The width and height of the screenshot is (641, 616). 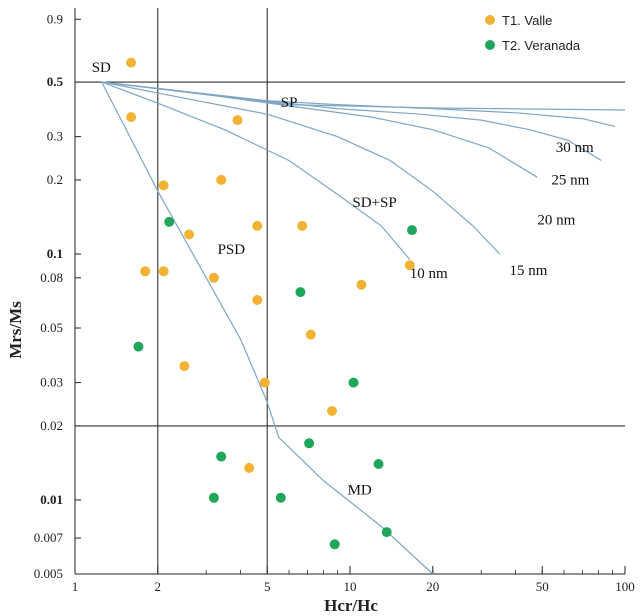 I want to click on region-label: SP, so click(x=289, y=103).